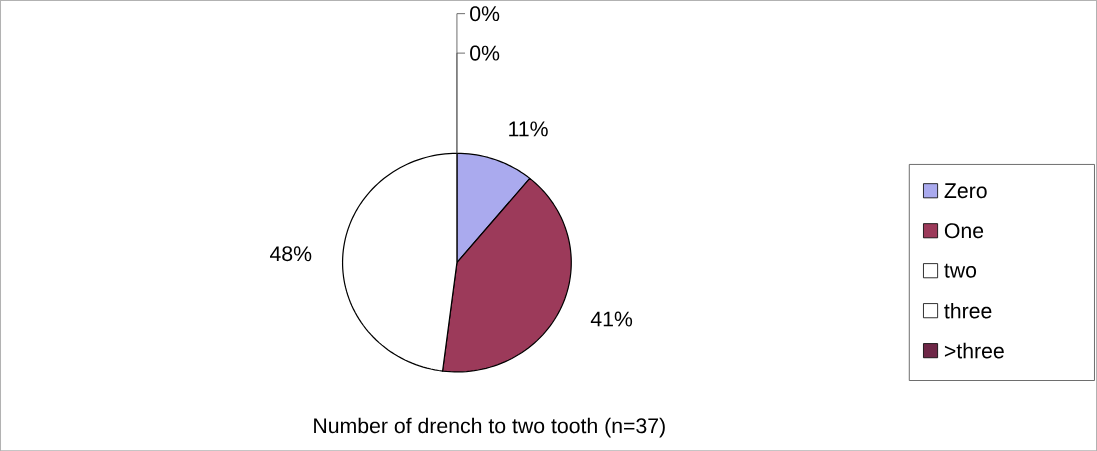  Describe the element at coordinates (964, 231) in the screenshot. I see `legend-label: One` at that location.